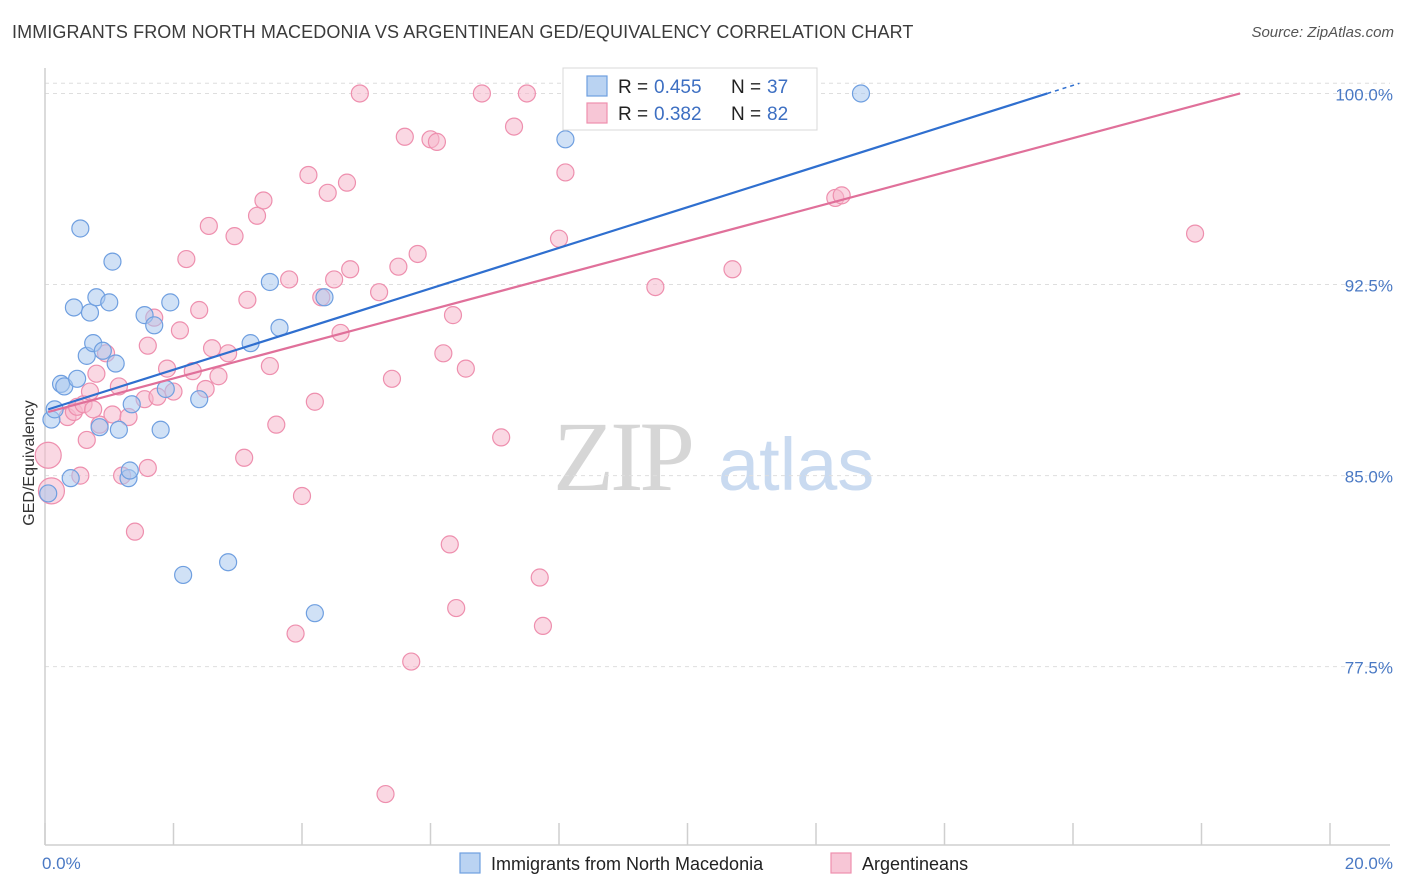  I want to click on legend-n-value: 37, so click(777, 87).